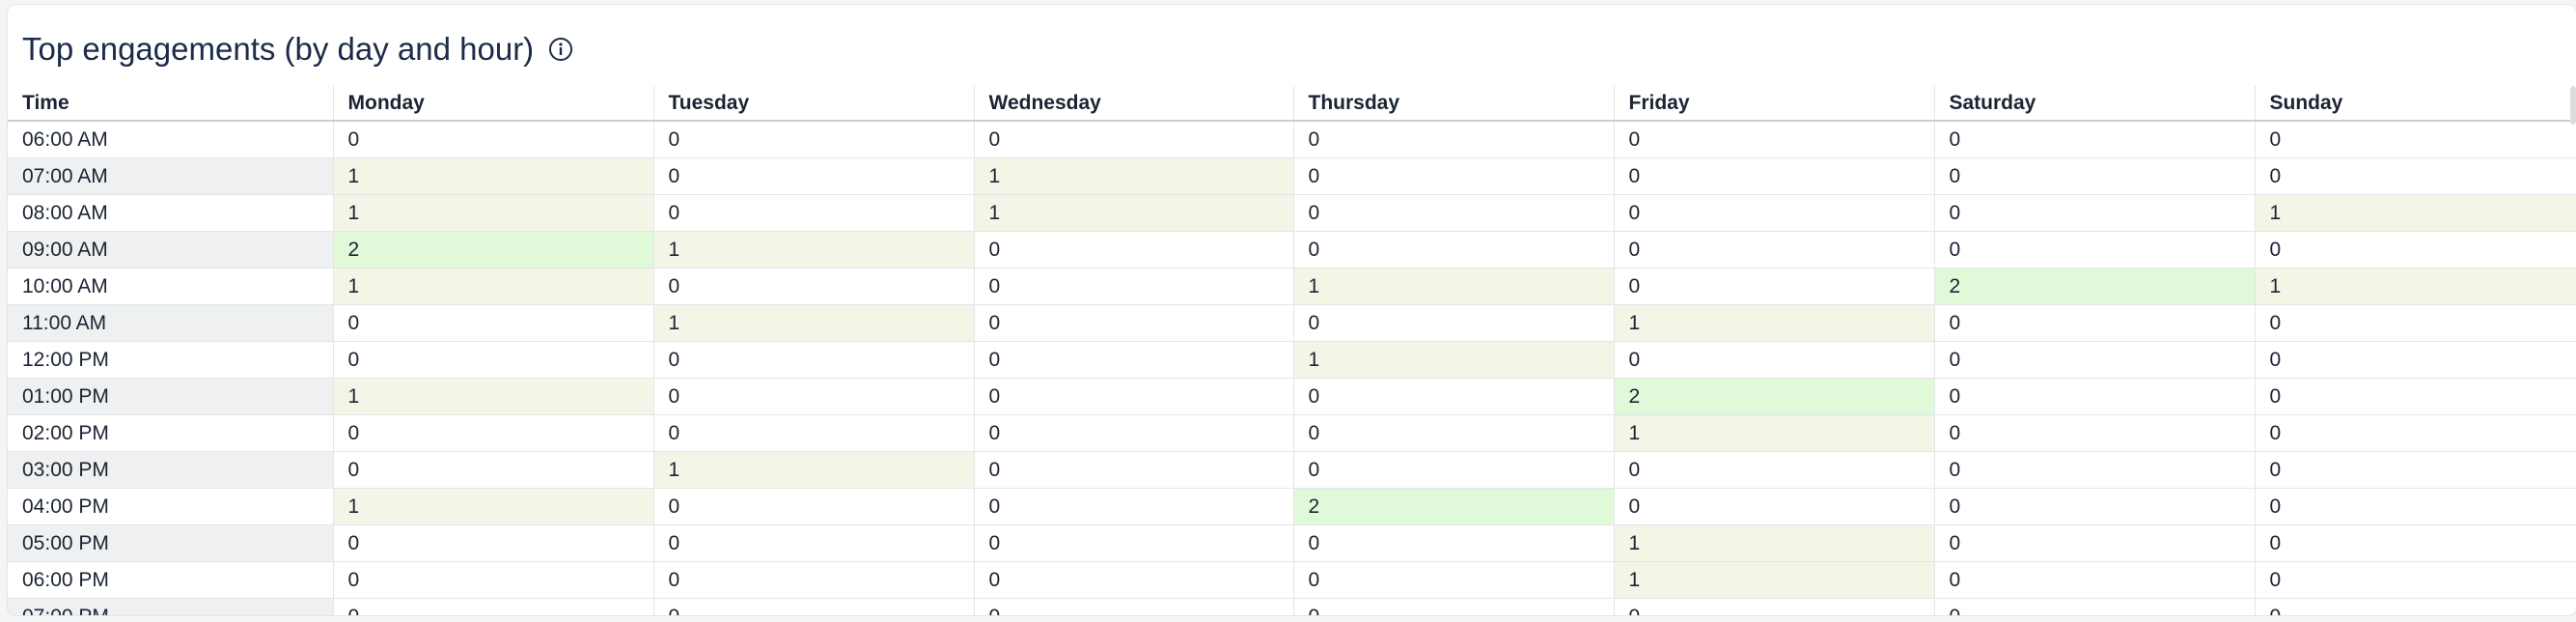 This screenshot has width=2576, height=622. What do you see at coordinates (170, 397) in the screenshot?
I see `time-cell: 01:00 PM` at bounding box center [170, 397].